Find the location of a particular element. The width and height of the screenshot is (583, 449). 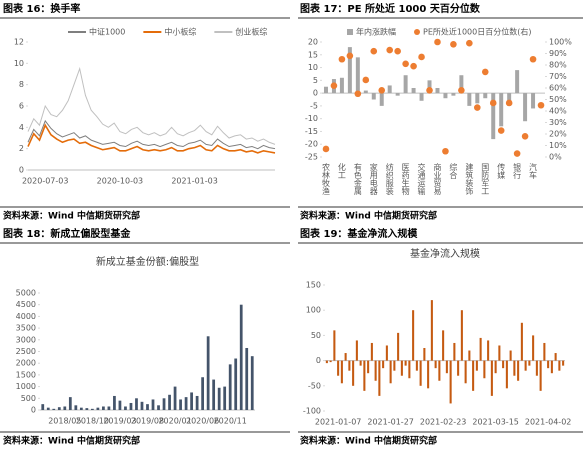

y2-tick-label: 0% is located at coordinates (555, 157).